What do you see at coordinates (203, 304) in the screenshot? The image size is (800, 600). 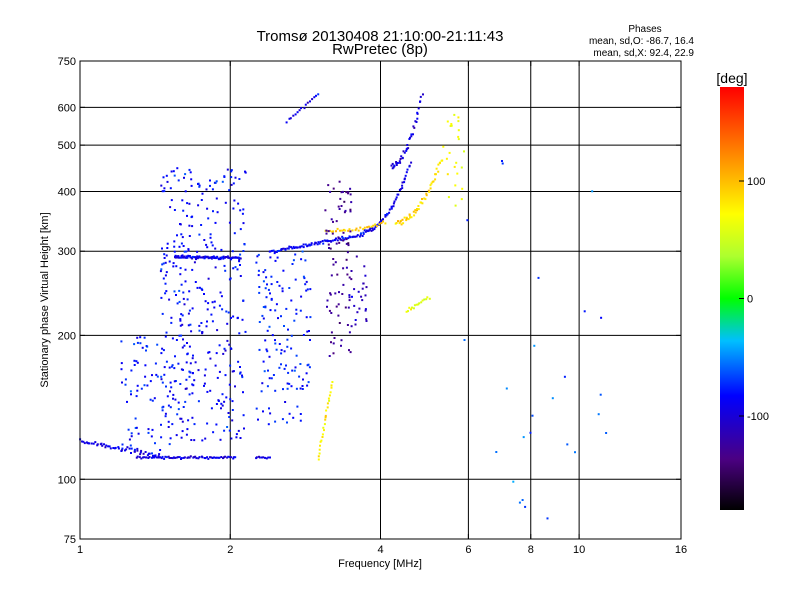 I see `trace-spread-cloud-1-5-2-1-mhz` at bounding box center [203, 304].